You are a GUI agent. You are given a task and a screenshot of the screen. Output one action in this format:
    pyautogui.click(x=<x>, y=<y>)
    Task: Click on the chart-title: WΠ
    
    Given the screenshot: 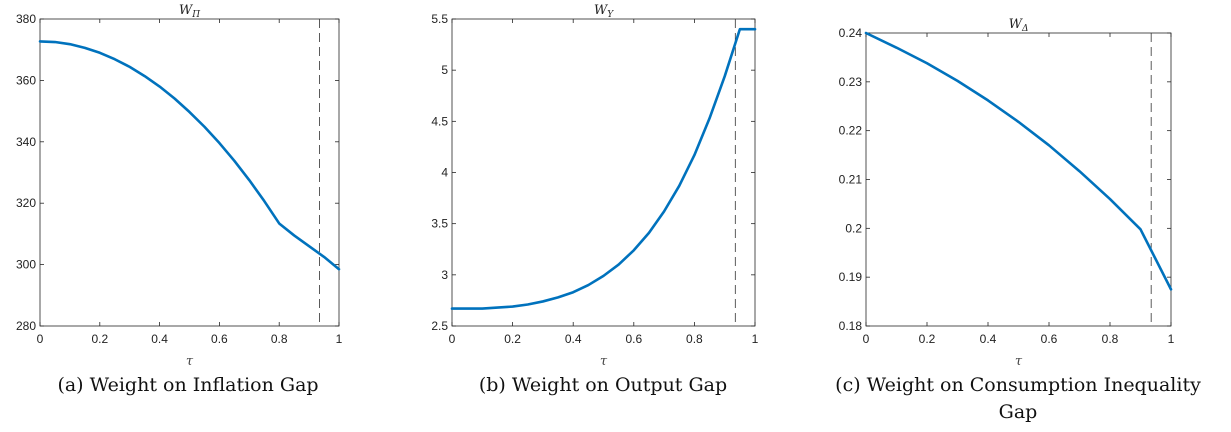 What is the action you would take?
    pyautogui.click(x=189, y=11)
    